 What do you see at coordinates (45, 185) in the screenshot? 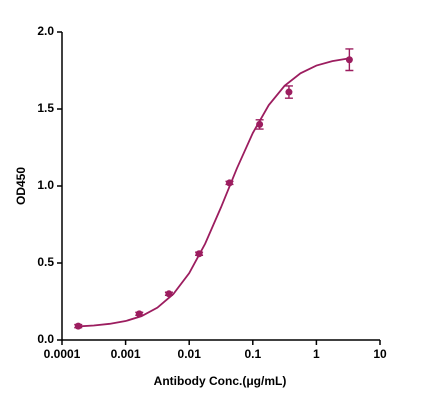
I see `y-tick-label: 1.0` at bounding box center [45, 185].